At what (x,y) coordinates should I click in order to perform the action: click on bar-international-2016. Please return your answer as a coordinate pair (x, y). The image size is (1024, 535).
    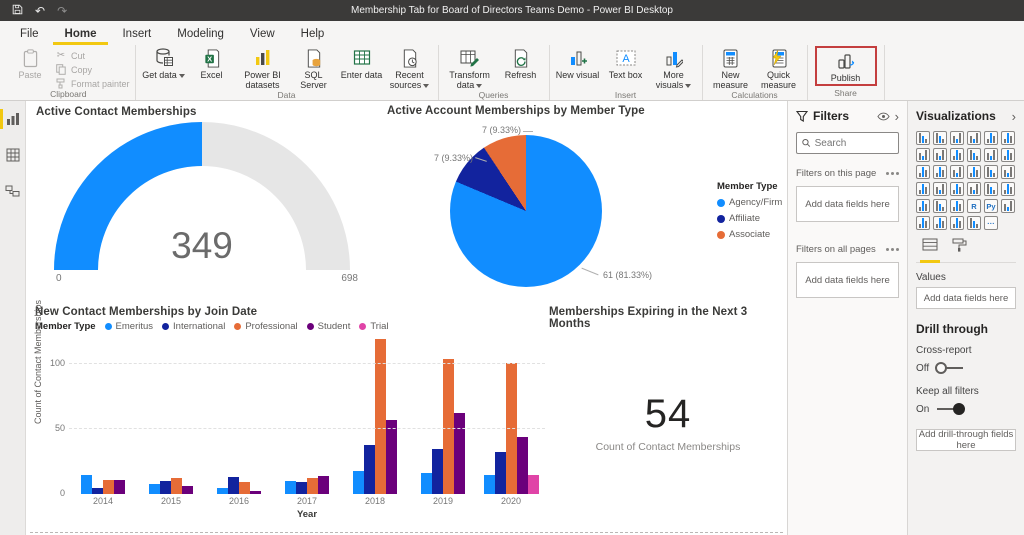
    Looking at the image, I should click on (233, 485).